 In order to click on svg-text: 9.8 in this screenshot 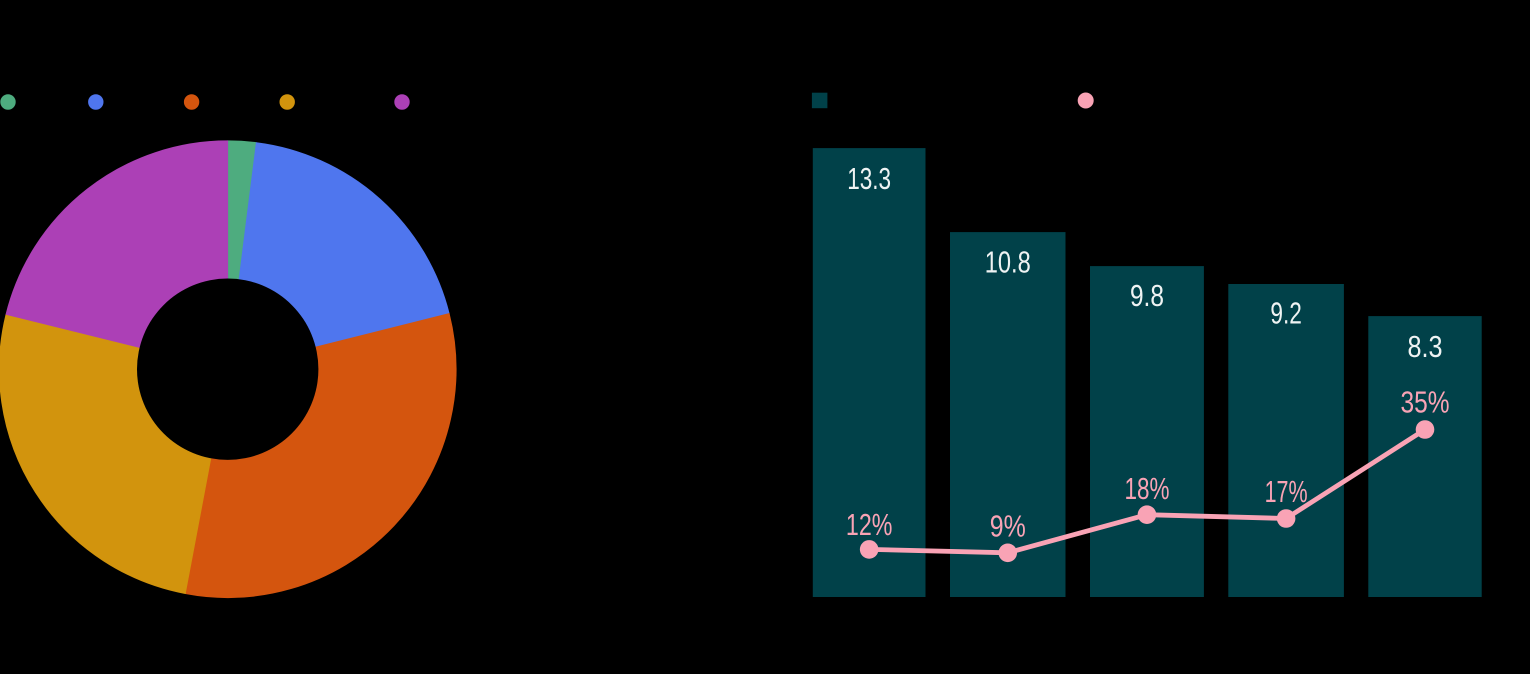, I will do `click(1147, 295)`.